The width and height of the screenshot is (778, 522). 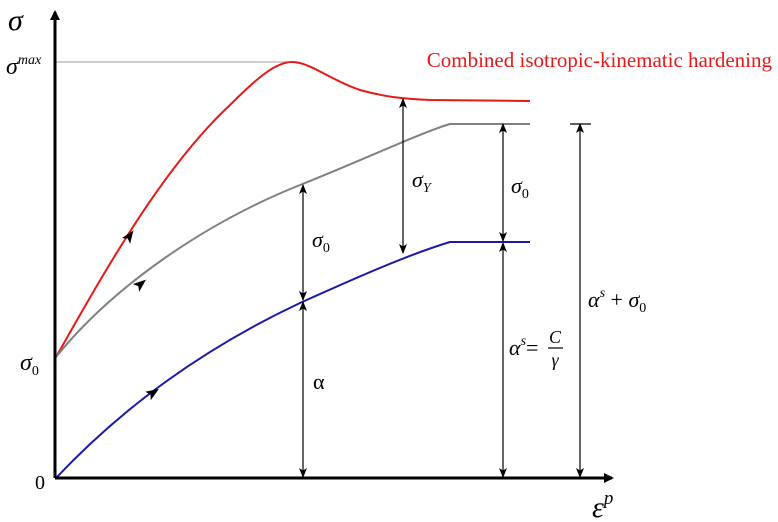 I want to click on sigma0-right-label: σ0, so click(x=520, y=187).